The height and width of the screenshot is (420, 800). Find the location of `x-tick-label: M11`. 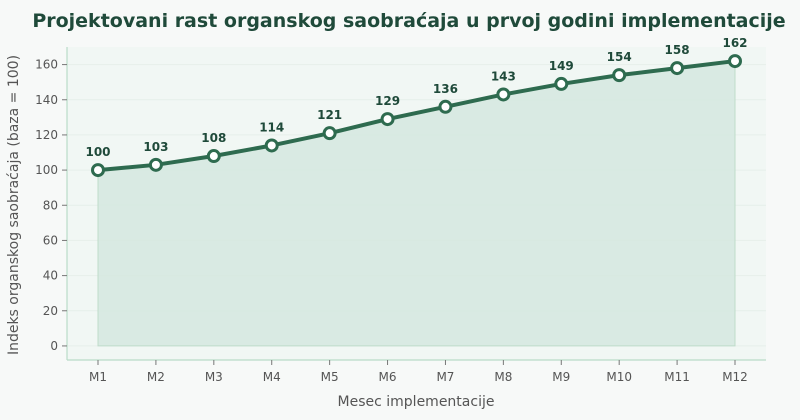

x-tick-label: M11 is located at coordinates (677, 377).